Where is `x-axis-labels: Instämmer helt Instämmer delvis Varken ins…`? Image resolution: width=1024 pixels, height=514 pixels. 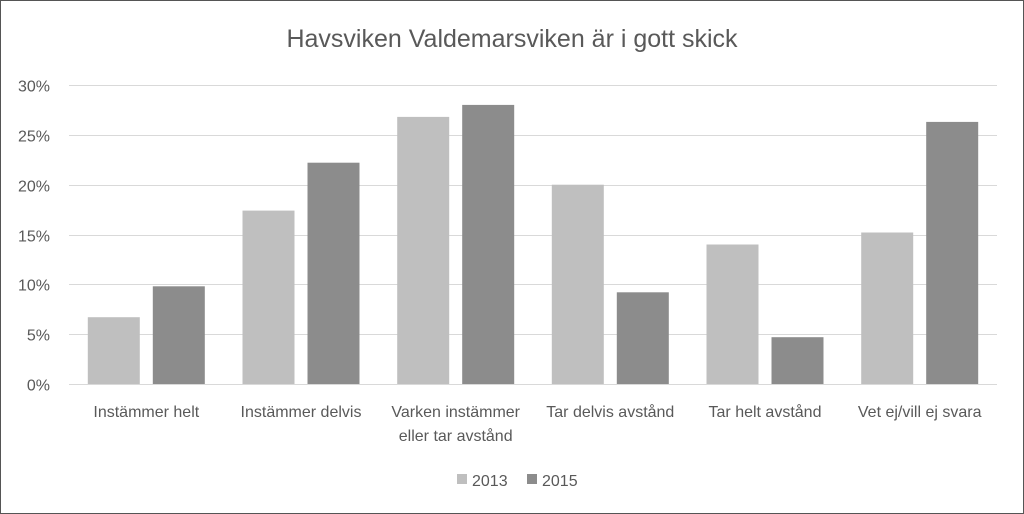 x-axis-labels: Instämmer helt Instämmer delvis Varken ins… is located at coordinates (537, 424).